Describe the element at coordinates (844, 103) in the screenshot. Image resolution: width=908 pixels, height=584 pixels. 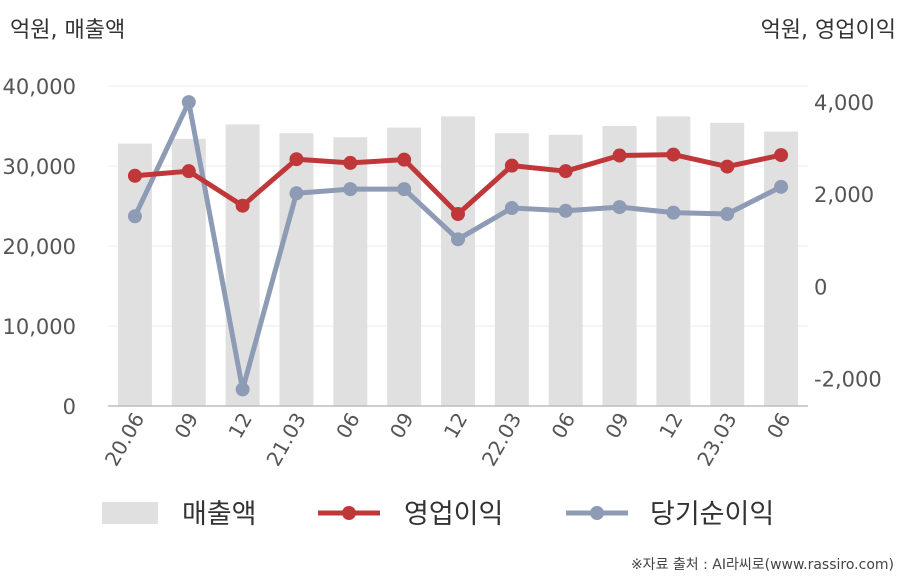
I see `right-tick-label: 4,000` at that location.